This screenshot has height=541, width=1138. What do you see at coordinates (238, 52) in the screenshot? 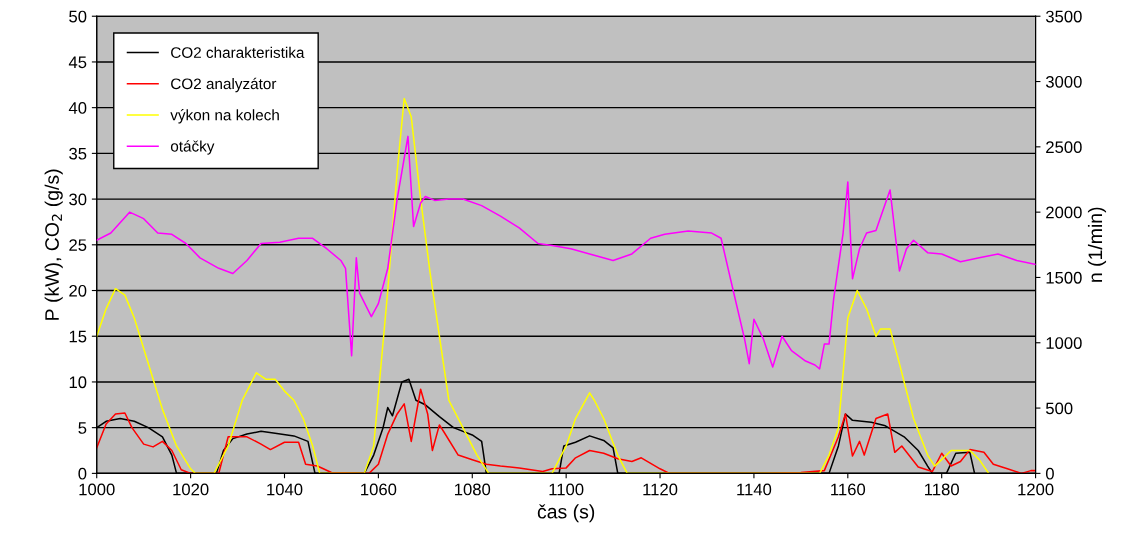
I see `legend-label: CO2 charakteristika` at bounding box center [238, 52].